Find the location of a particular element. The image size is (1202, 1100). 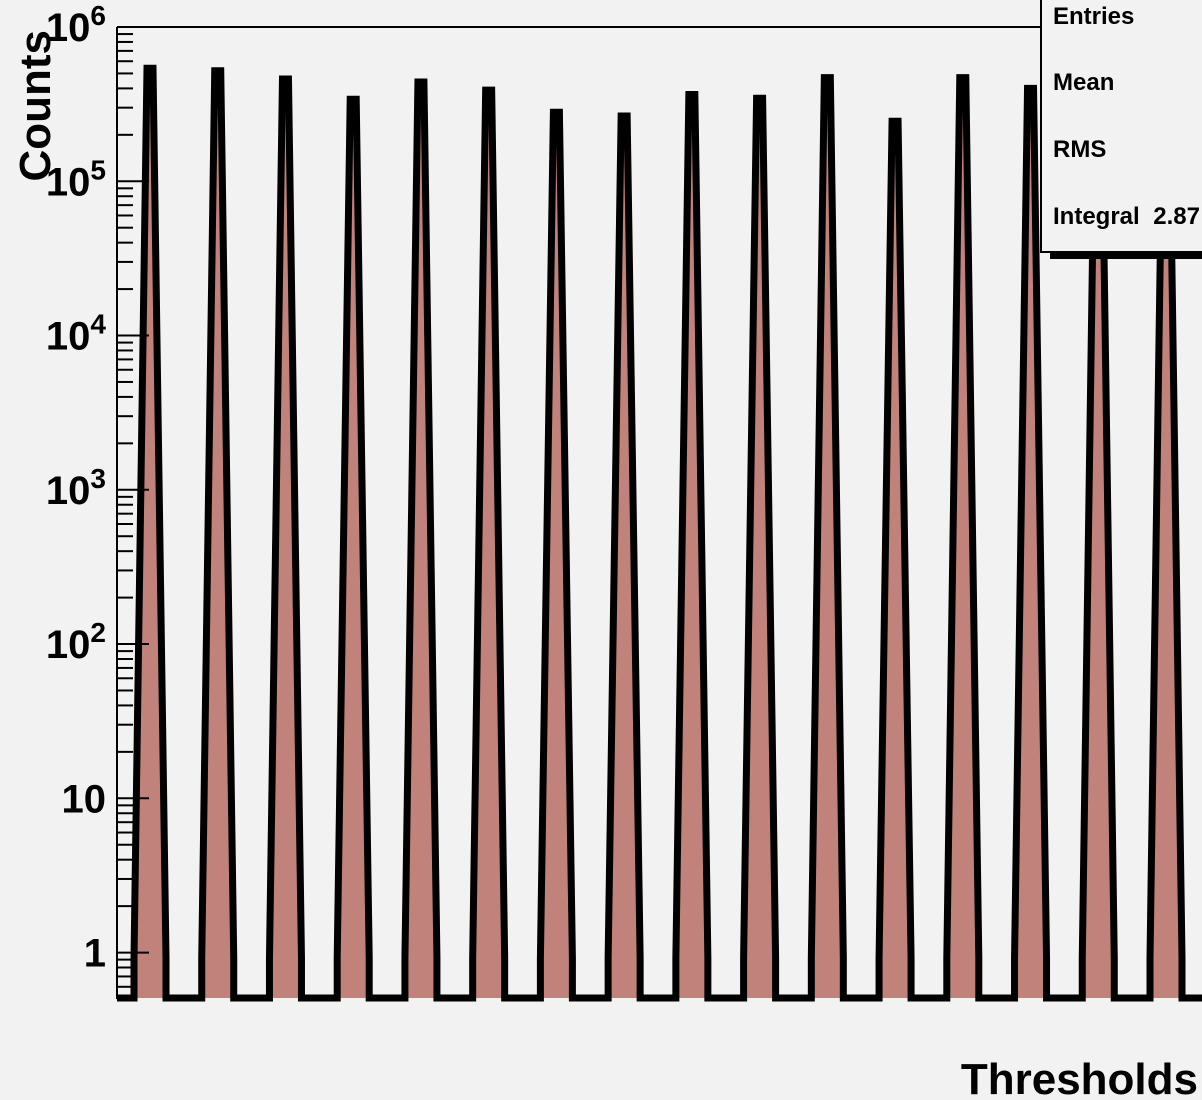

y-tick-label: 10 is located at coordinates (84, 799).